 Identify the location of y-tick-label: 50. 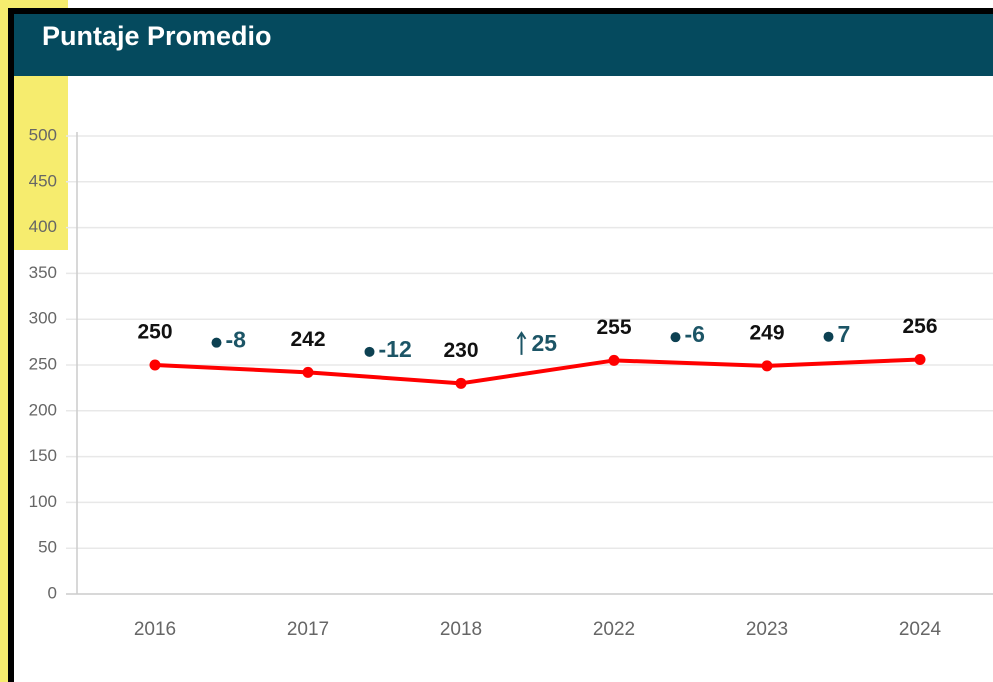
(47, 547).